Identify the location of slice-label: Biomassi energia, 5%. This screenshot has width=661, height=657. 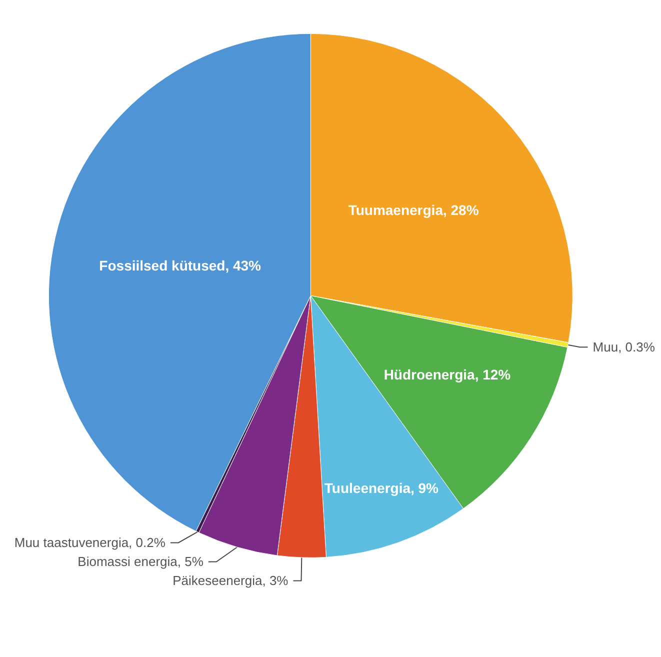
(141, 562).